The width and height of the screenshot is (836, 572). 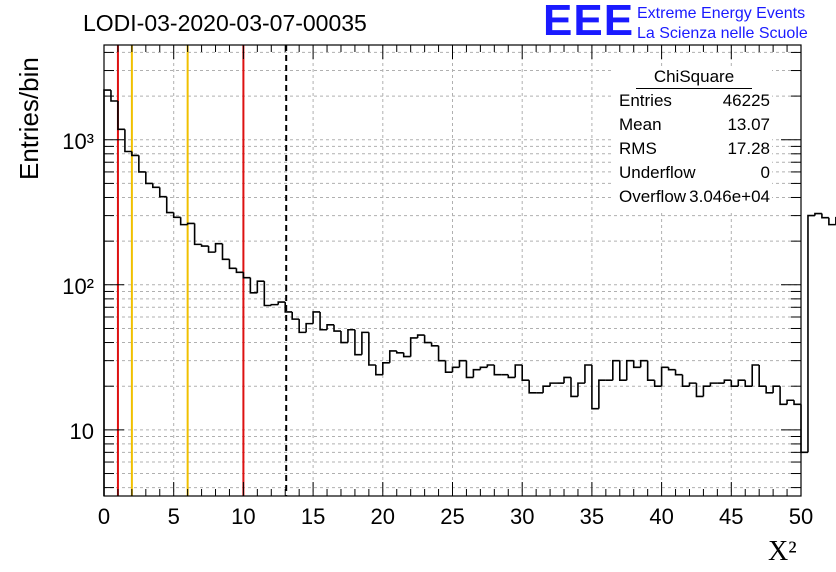 What do you see at coordinates (692, 149) in the screenshot?
I see `stats-row-rms: RMS 17.28` at bounding box center [692, 149].